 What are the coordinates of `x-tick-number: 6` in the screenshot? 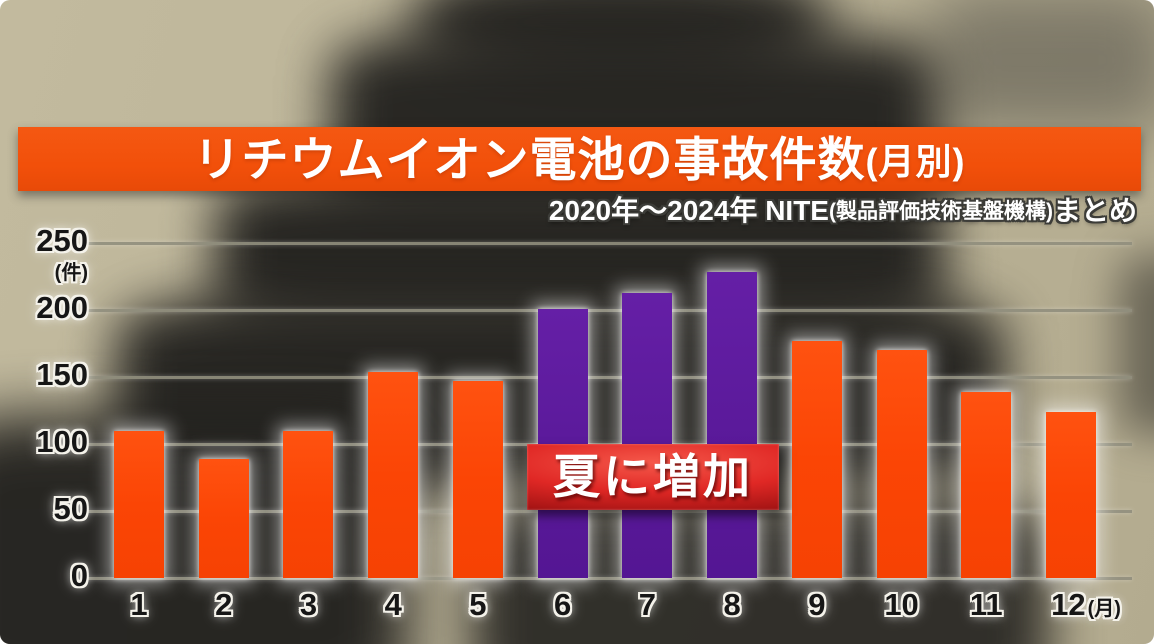 It's located at (563, 604).